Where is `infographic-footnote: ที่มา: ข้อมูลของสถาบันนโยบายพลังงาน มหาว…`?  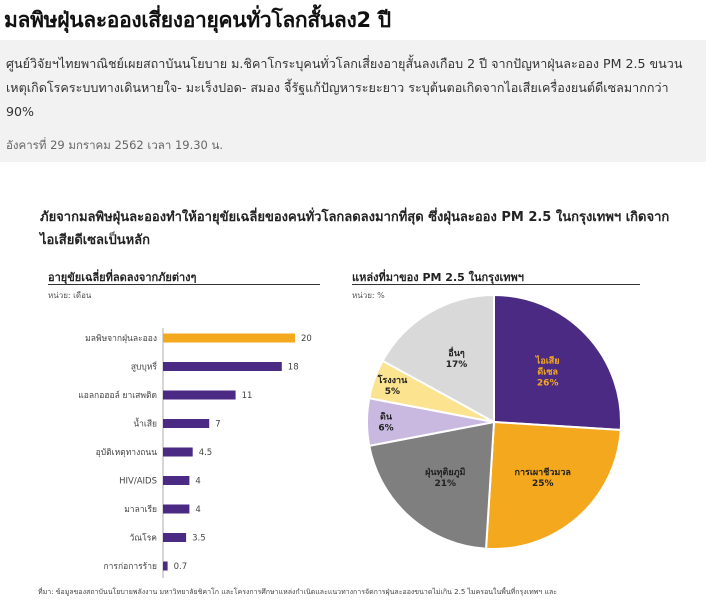
infographic-footnote: ที่มา: ข้อมูลของสถาบันนโยบายพลังงาน มหาว… is located at coordinates (298, 592).